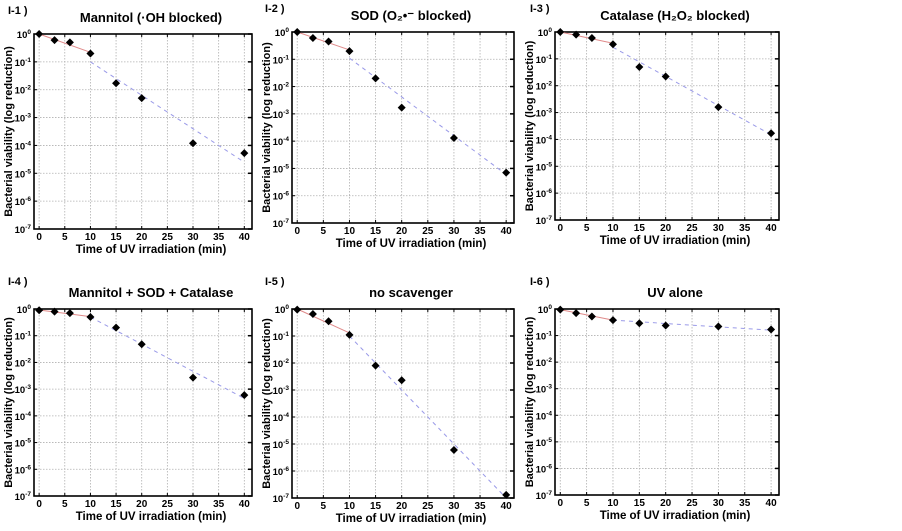 The width and height of the screenshot is (902, 531). I want to click on x-axis-label: Time of UV irradiation (min), so click(151, 517).